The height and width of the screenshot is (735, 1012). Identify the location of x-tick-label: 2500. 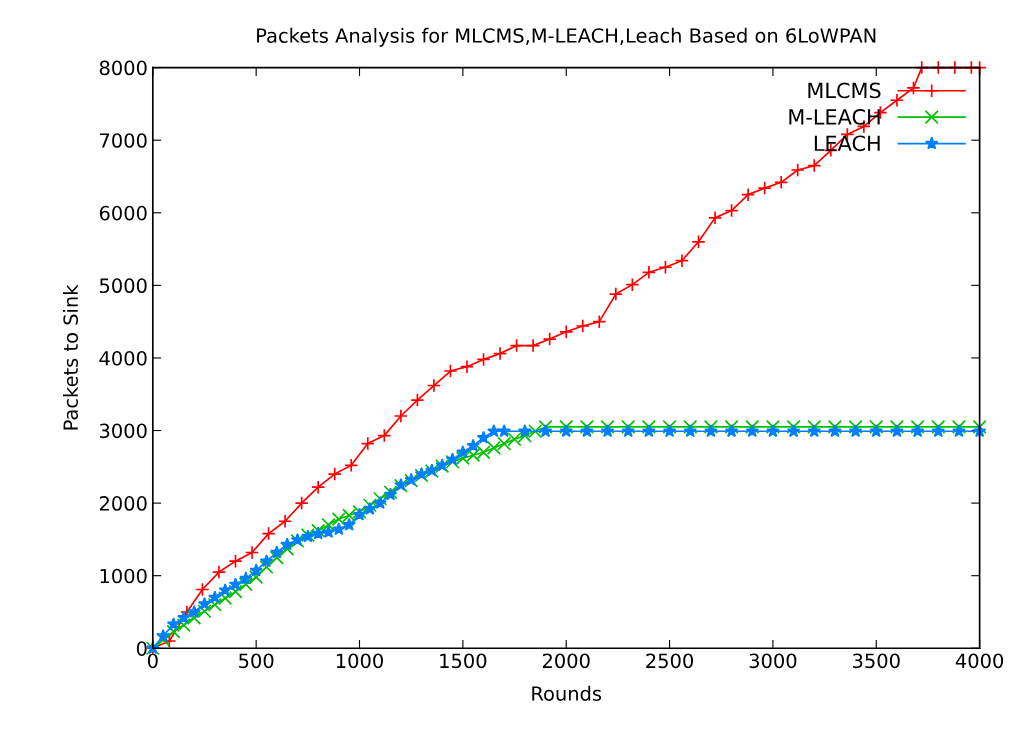
(670, 661).